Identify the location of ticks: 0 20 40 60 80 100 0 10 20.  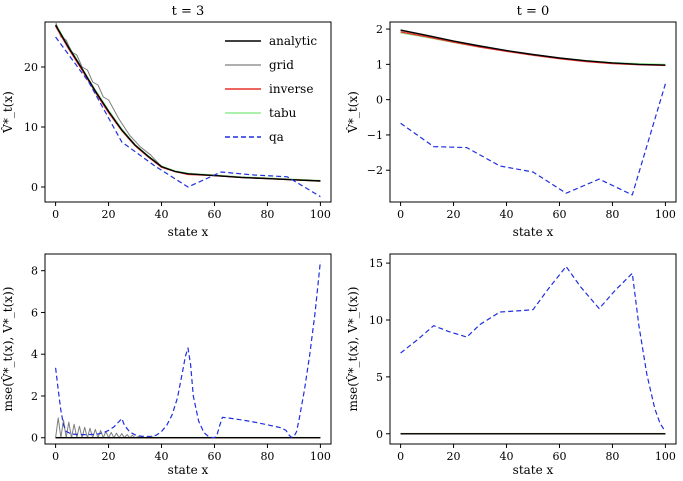
(177, 141).